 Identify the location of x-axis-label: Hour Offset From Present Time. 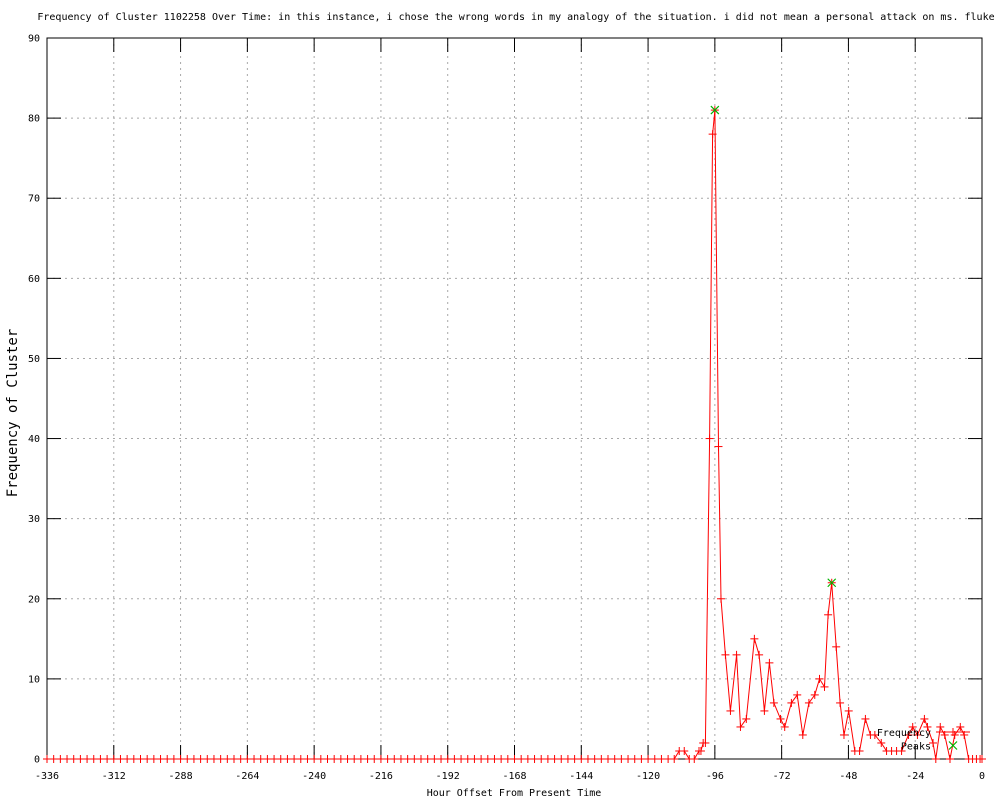
(514, 793).